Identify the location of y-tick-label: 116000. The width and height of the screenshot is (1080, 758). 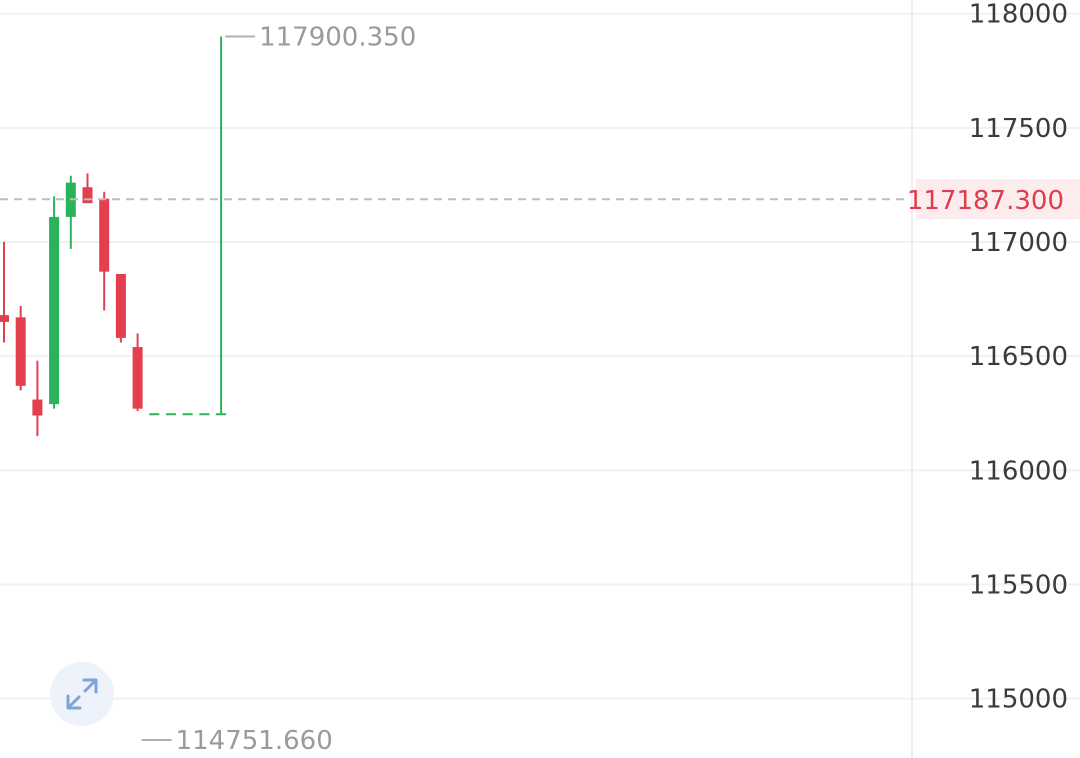
(1018, 471).